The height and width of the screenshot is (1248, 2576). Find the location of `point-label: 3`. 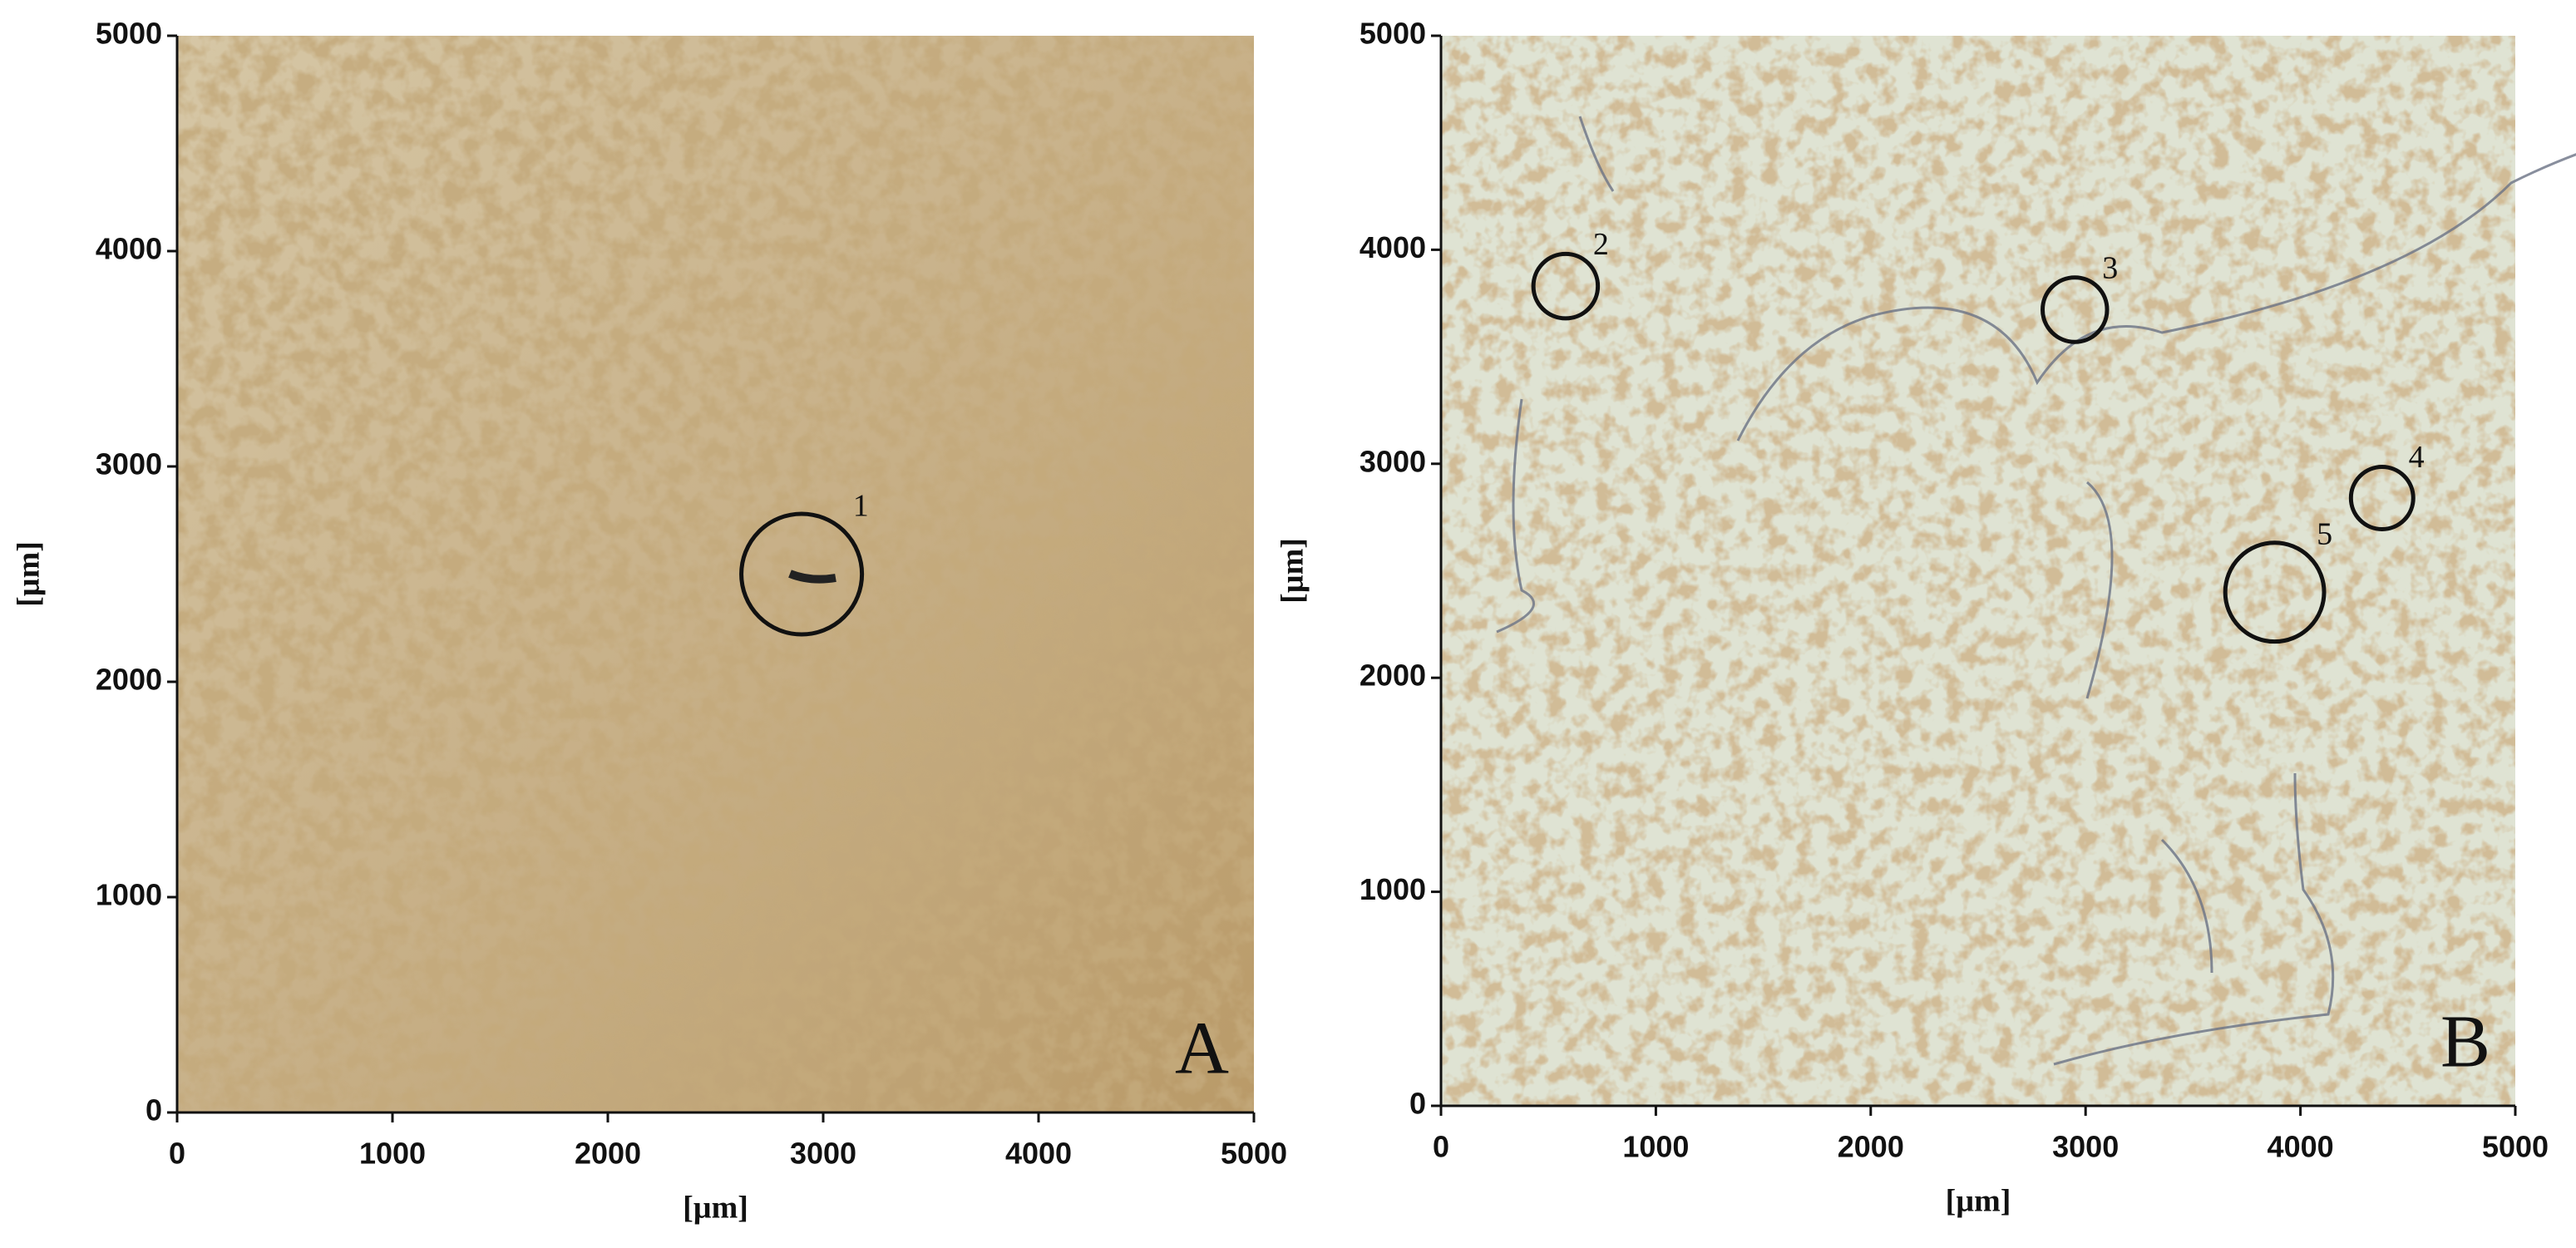

point-label: 3 is located at coordinates (2110, 267).